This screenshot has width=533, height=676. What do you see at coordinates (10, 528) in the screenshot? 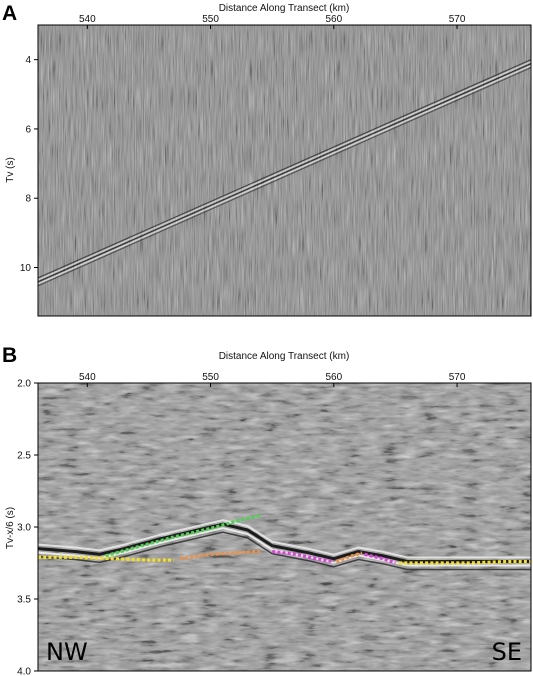
I see `panel-b-y-axis-title: Tv-x/6 (s)` at bounding box center [10, 528].